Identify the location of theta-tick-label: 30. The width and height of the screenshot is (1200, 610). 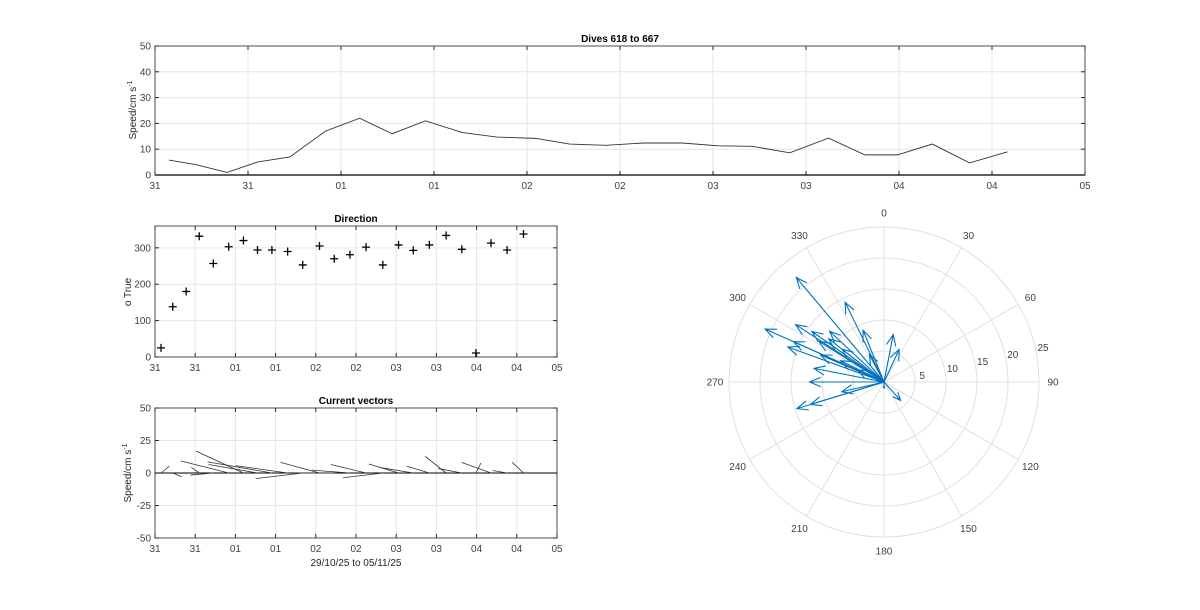
(969, 236).